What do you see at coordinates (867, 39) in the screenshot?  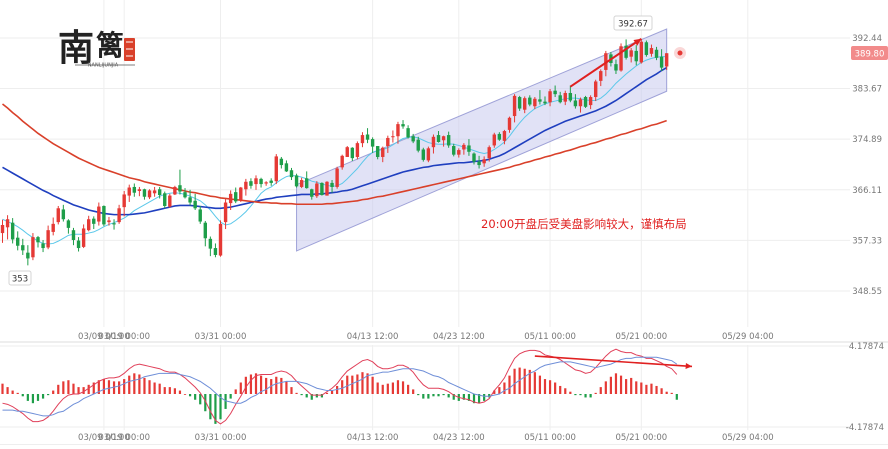 I see `y-tick-label: 392.44` at bounding box center [867, 39].